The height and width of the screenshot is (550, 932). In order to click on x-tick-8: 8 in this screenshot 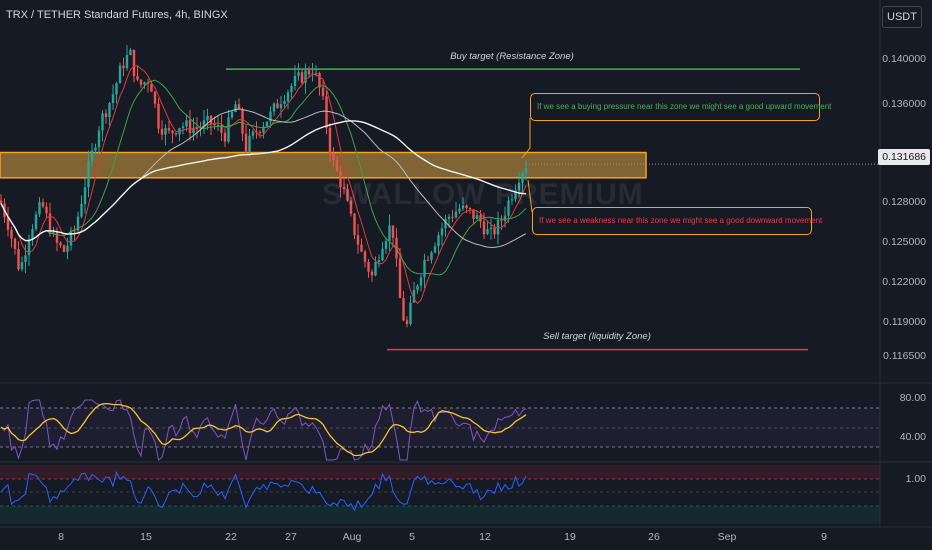, I will do `click(61, 537)`.